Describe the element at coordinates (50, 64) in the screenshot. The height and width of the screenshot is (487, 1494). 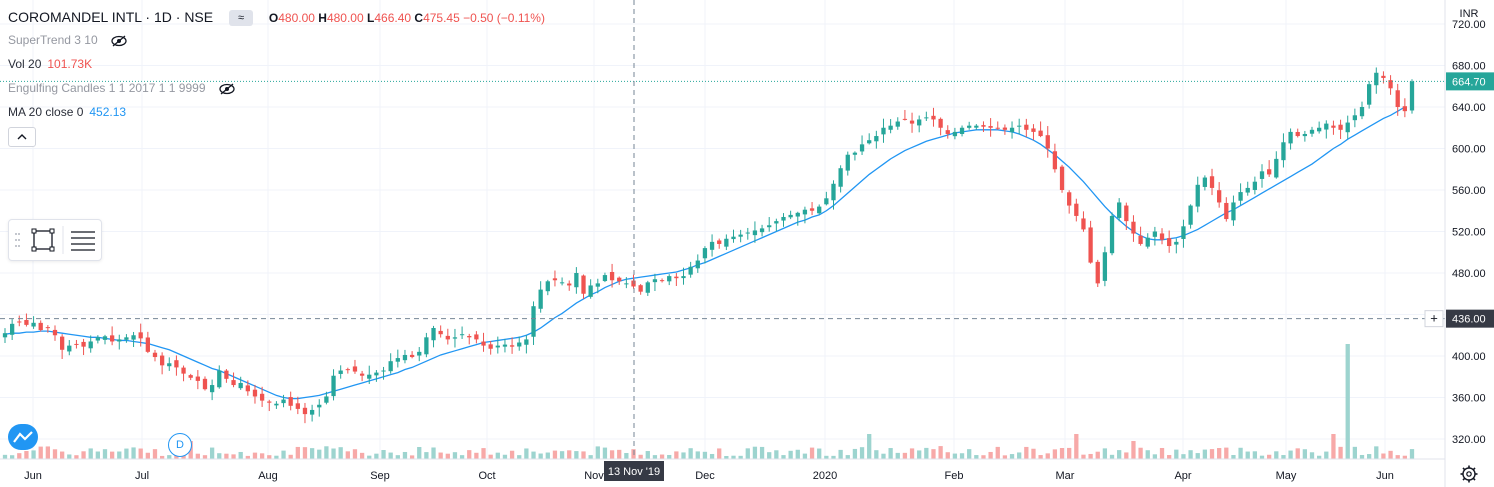
I see `indicator-volume: Vol 20 101.73K` at that location.